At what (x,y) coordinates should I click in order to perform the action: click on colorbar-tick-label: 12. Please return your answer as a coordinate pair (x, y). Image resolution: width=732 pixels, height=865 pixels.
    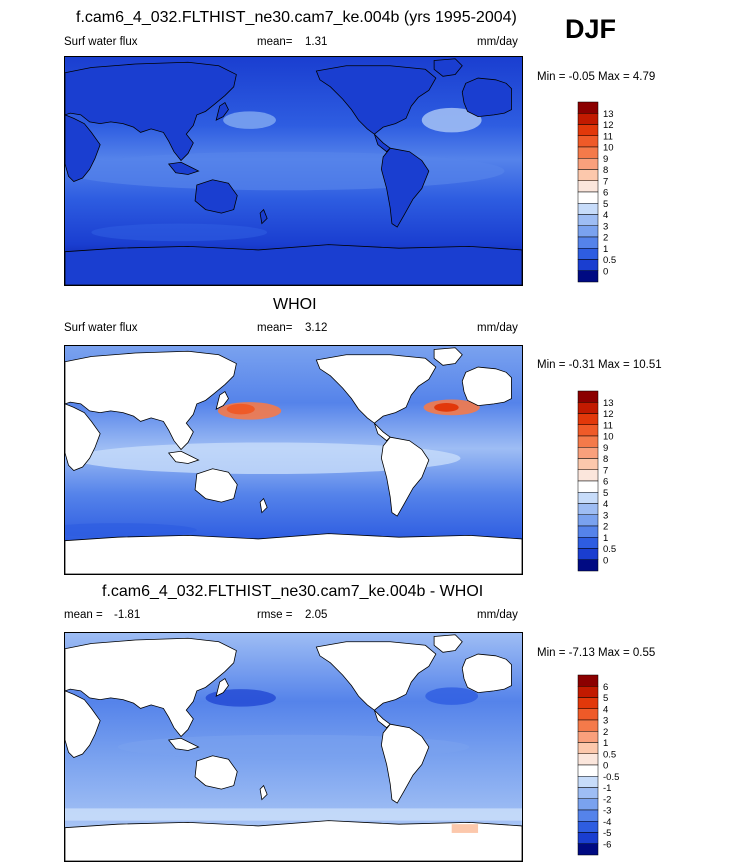
    Looking at the image, I should click on (608, 125).